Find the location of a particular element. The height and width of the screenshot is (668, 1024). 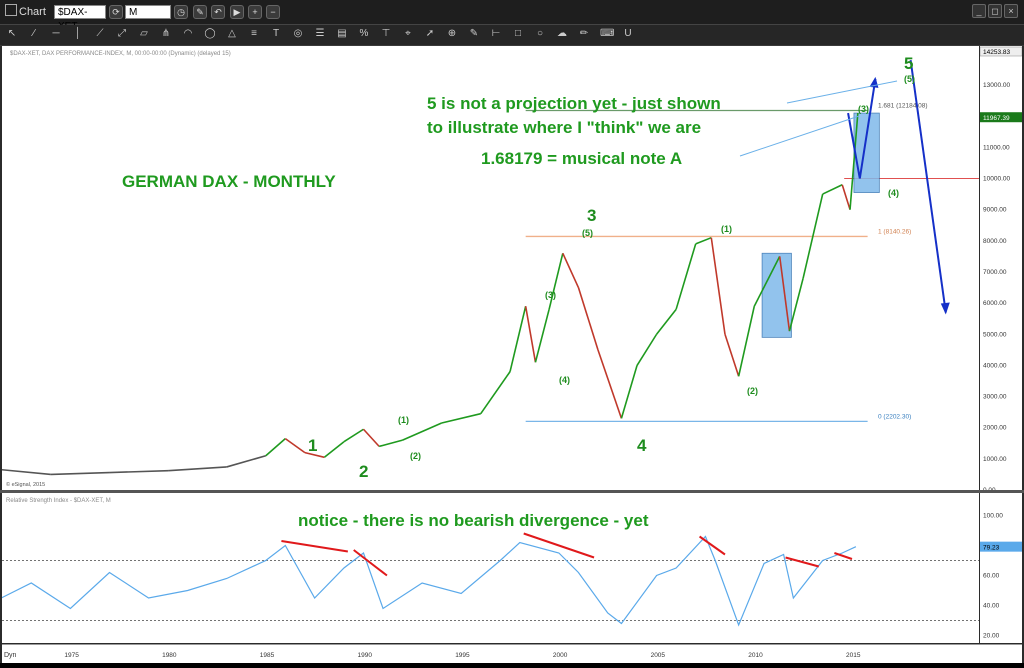

wave-label: 5 is located at coordinates (908, 63).